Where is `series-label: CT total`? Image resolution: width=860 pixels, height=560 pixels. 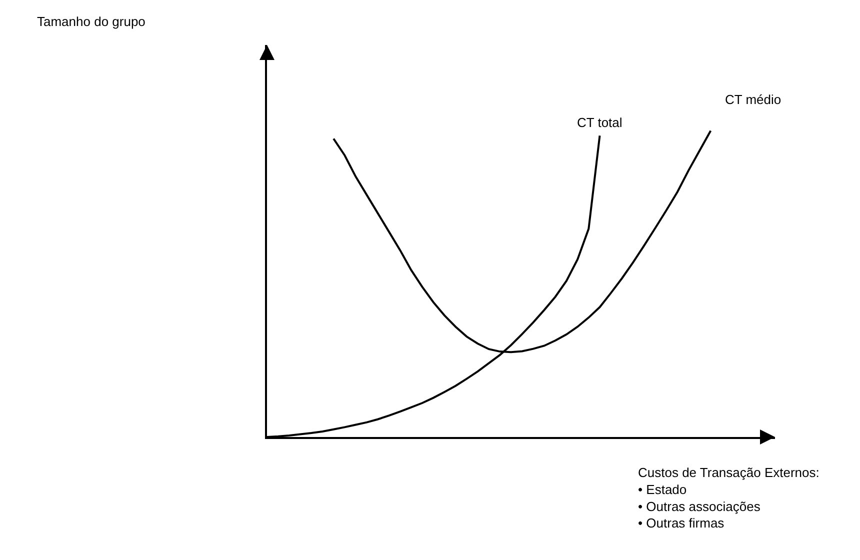 series-label: CT total is located at coordinates (599, 122).